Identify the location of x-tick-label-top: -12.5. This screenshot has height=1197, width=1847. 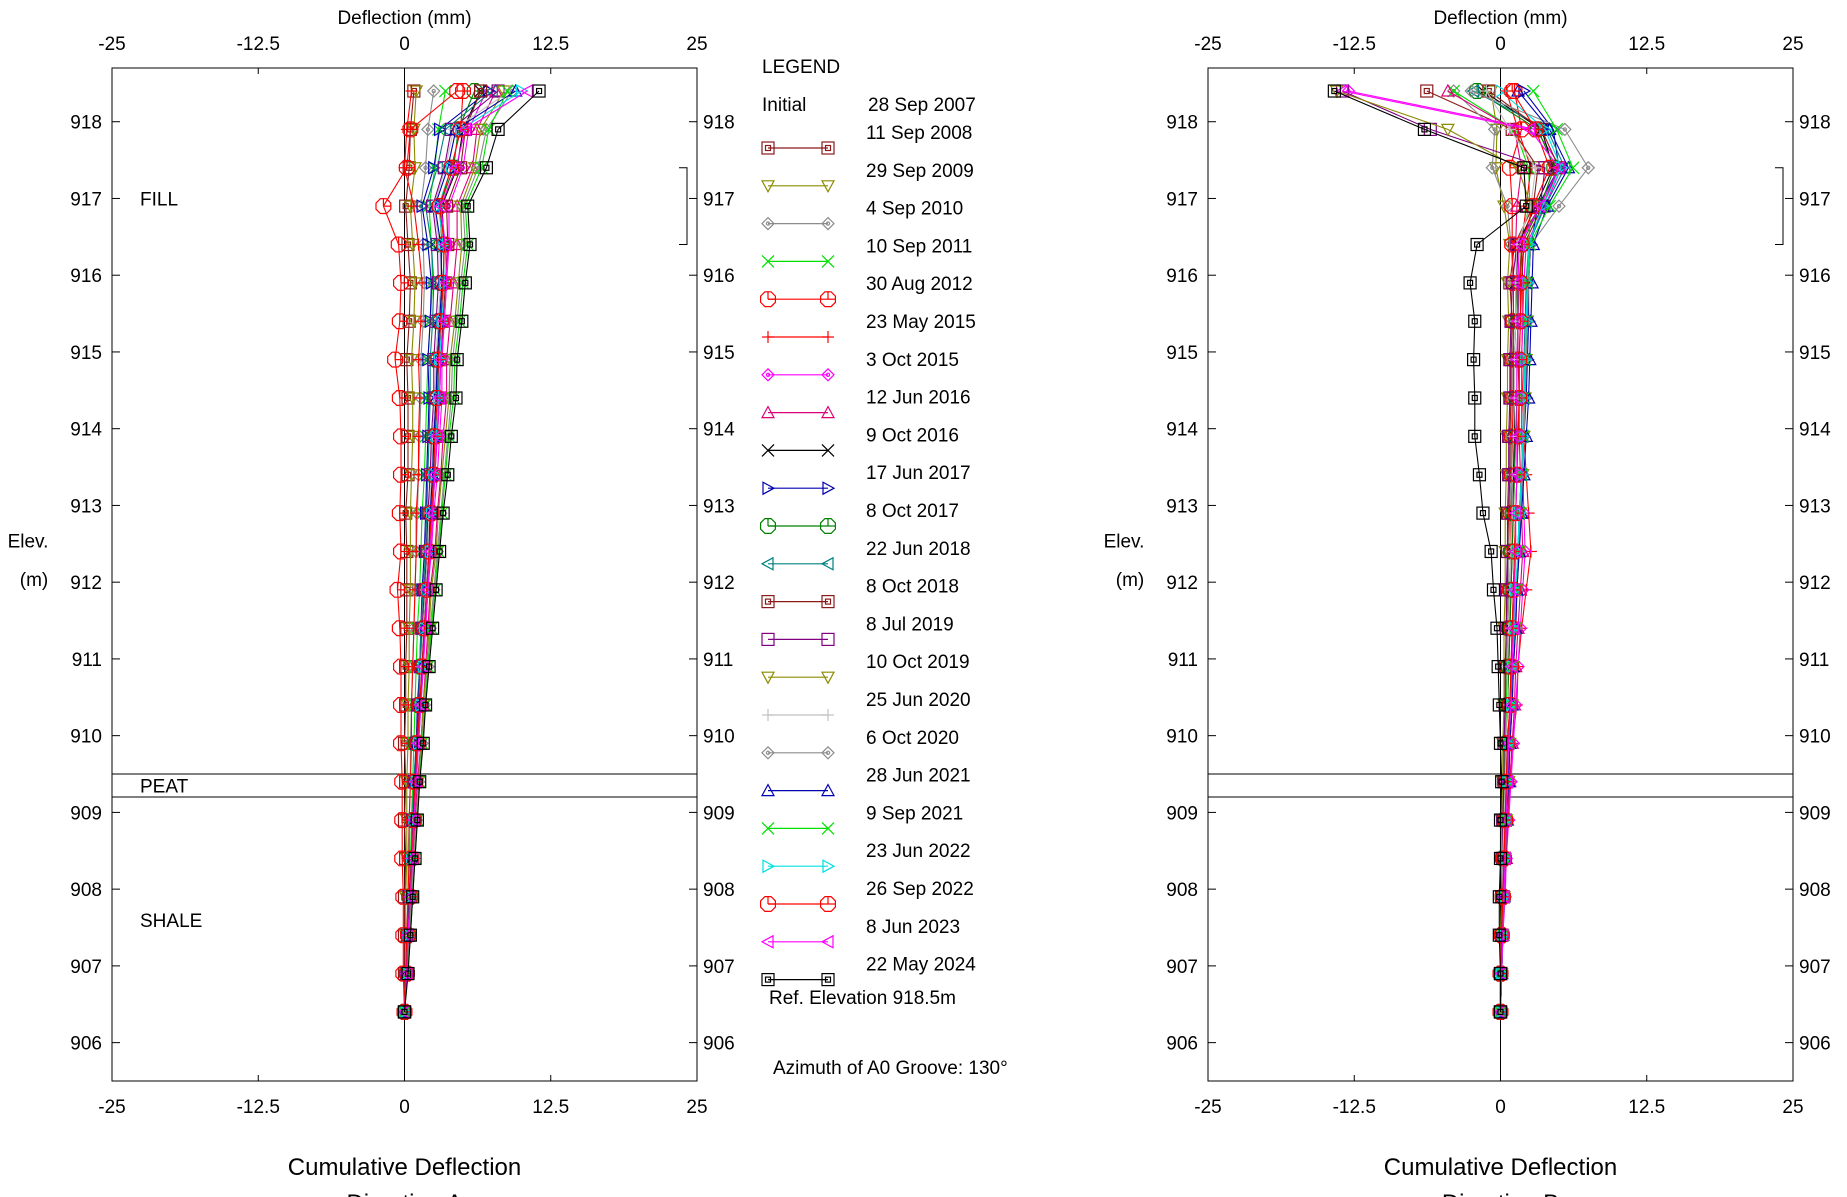
(1354, 44).